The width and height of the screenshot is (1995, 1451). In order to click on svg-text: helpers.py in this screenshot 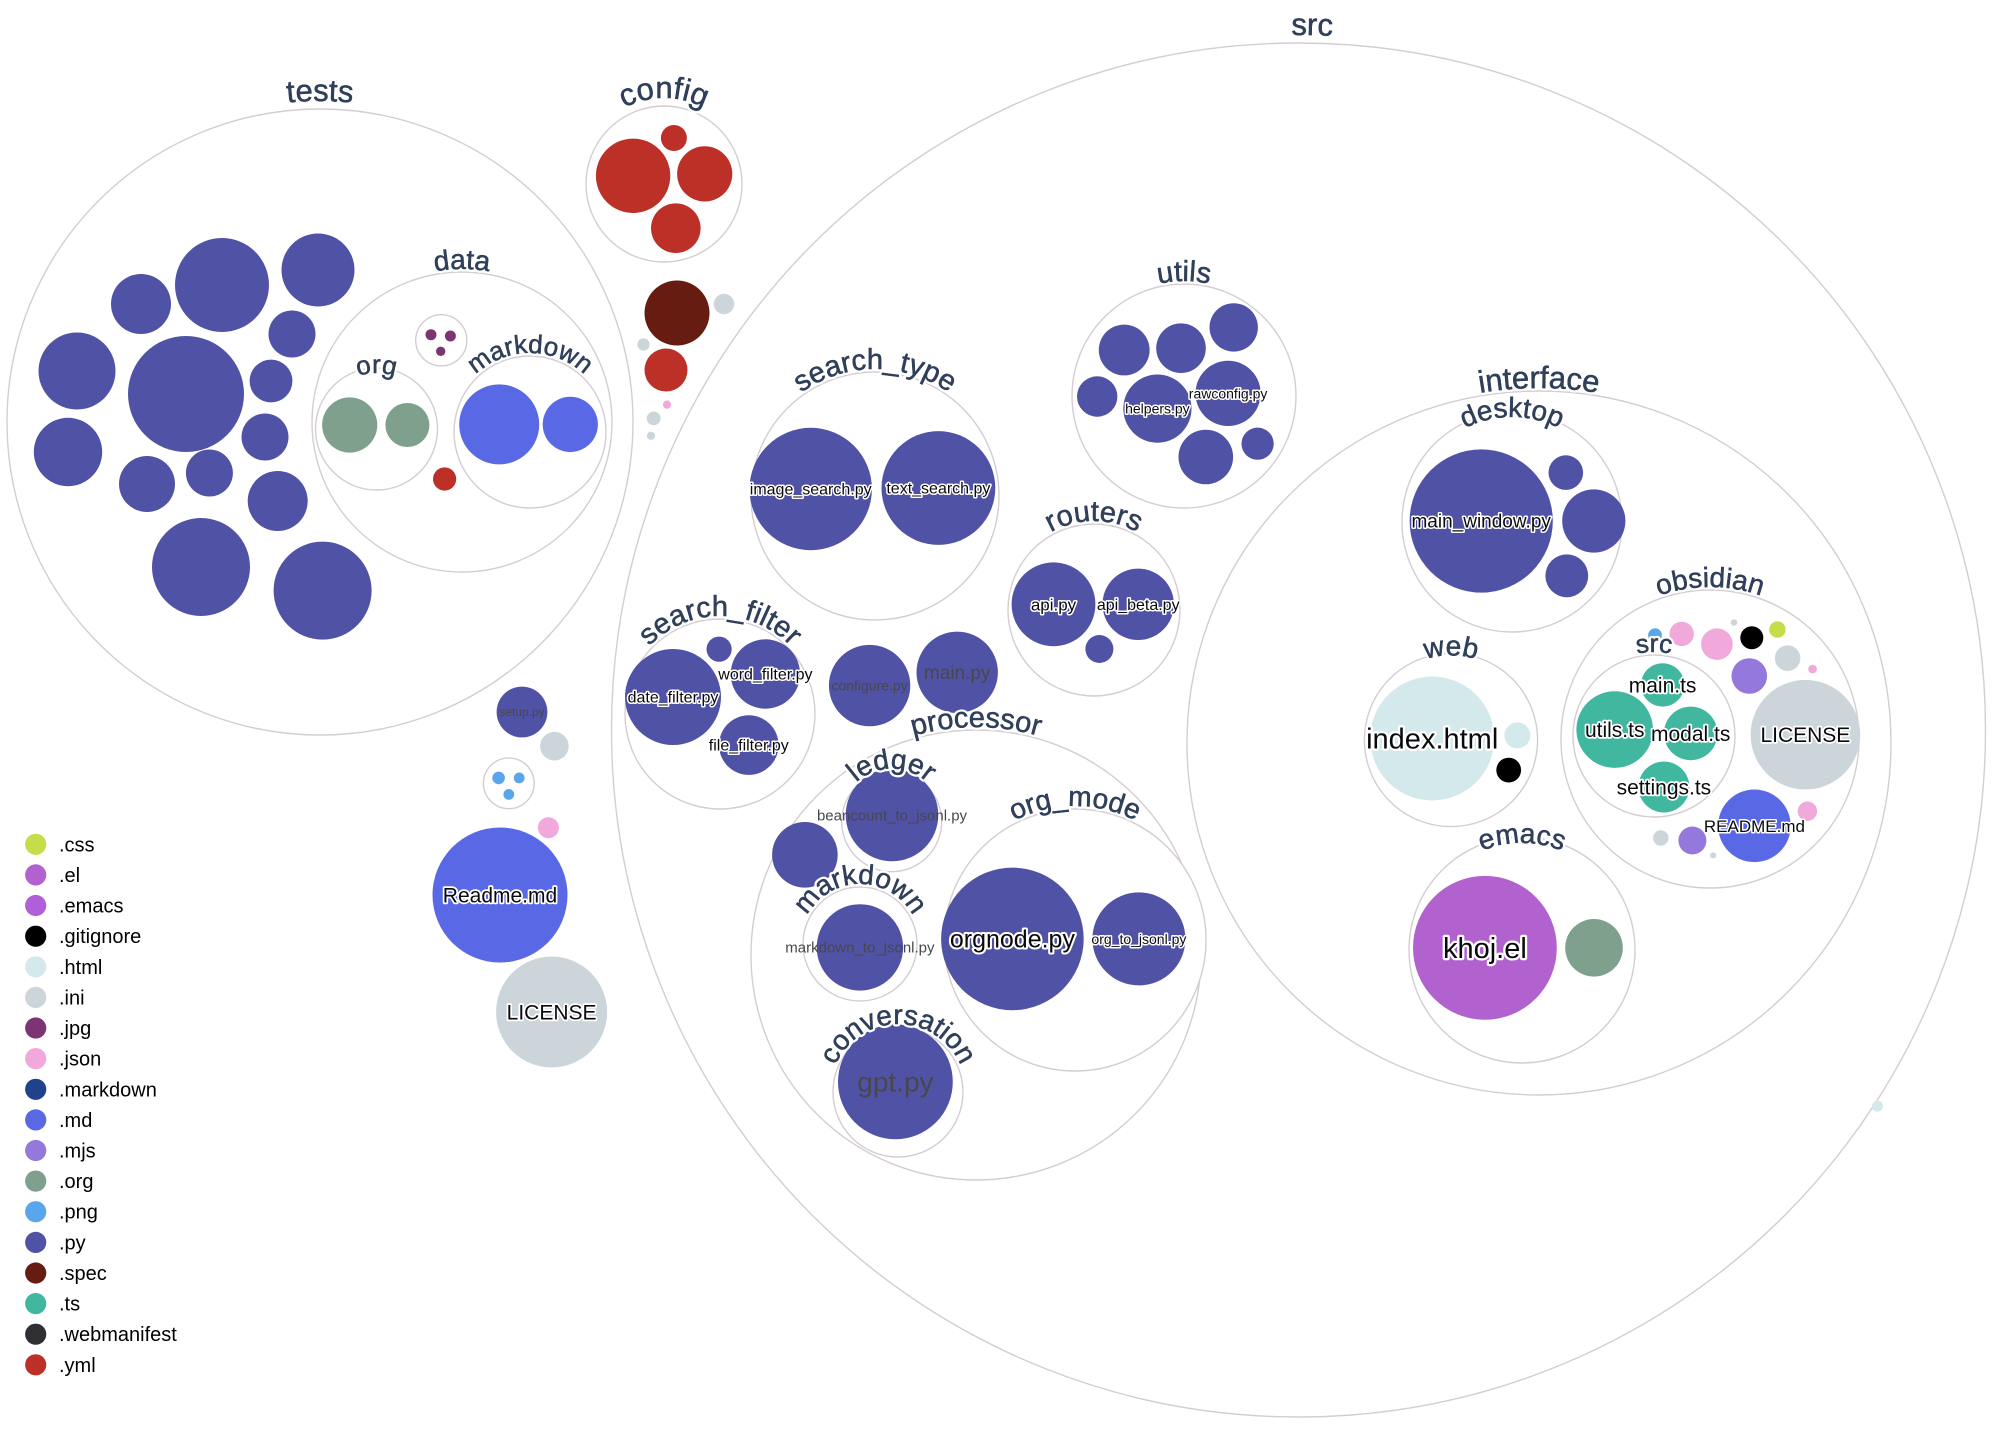, I will do `click(1157, 409)`.